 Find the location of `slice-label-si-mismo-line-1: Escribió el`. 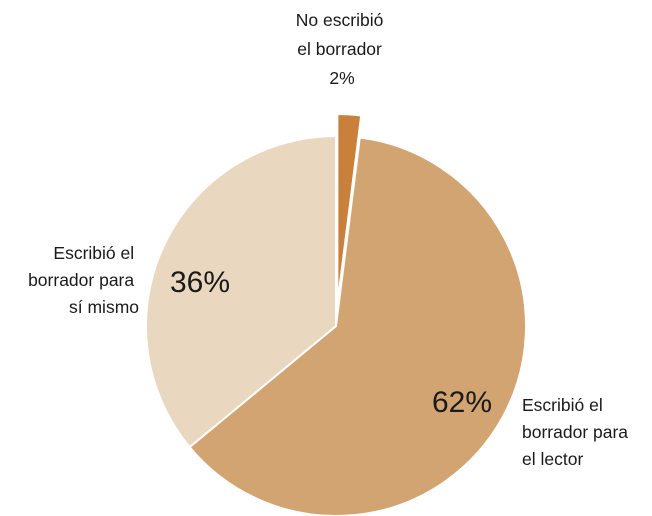

slice-label-si-mismo-line-1: Escribió el is located at coordinates (93, 253).